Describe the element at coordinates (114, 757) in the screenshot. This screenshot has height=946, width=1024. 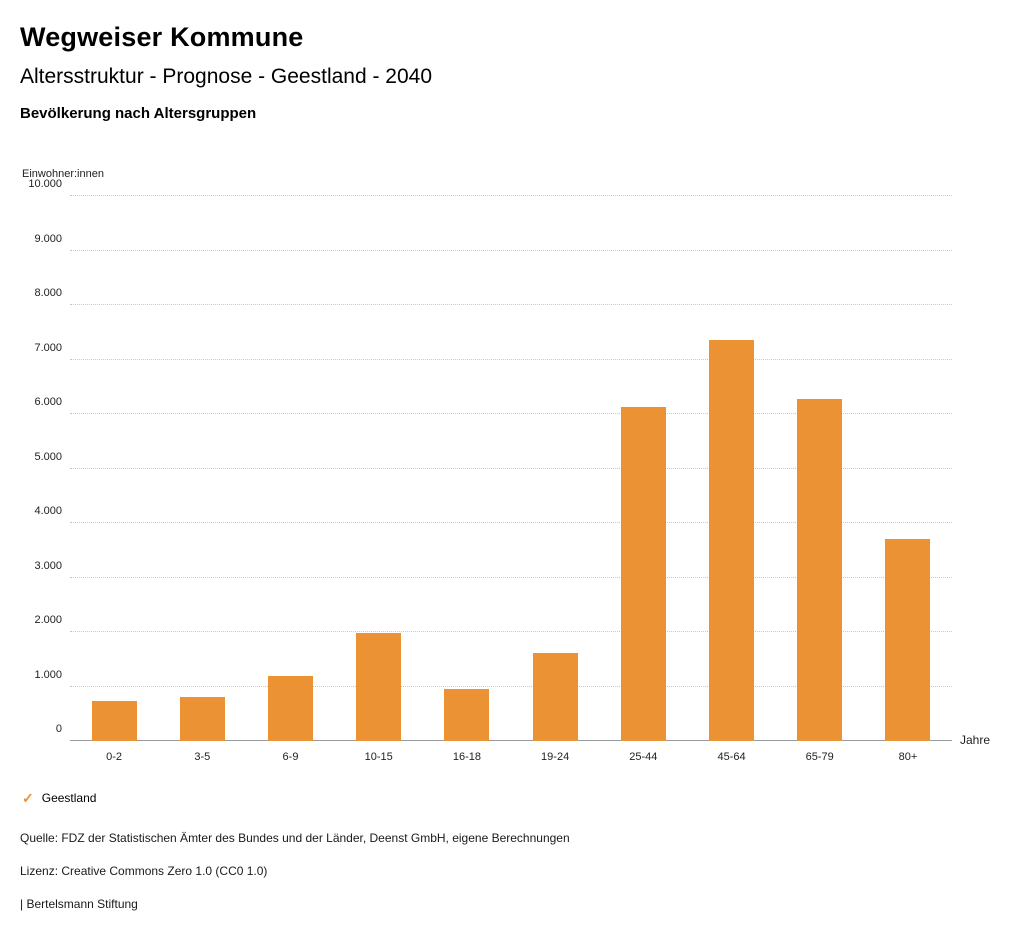
I see `x-tick-label: 0-2` at that location.